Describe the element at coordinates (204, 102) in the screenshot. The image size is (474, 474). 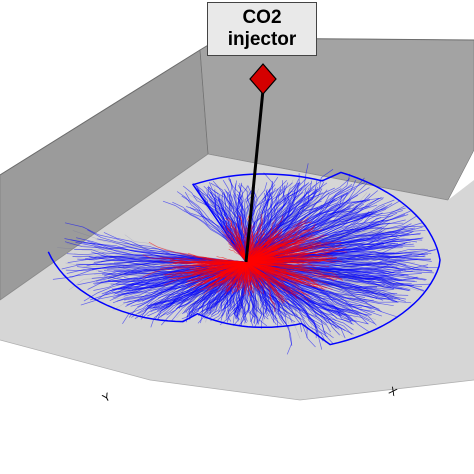
I see `wall-corner-edge` at that location.